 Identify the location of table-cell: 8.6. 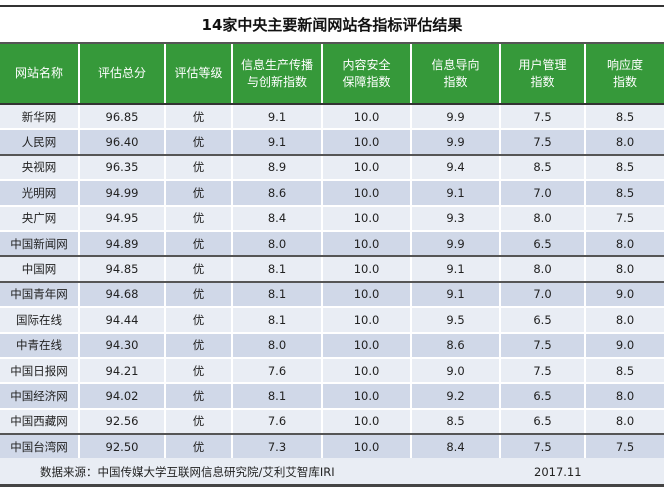
(455, 345).